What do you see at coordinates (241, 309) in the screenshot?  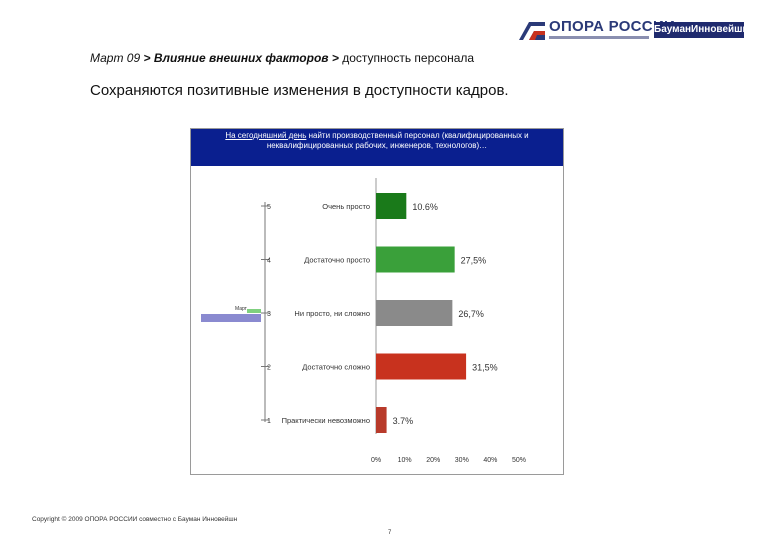 I see `side-marker-label: Март` at bounding box center [241, 309].